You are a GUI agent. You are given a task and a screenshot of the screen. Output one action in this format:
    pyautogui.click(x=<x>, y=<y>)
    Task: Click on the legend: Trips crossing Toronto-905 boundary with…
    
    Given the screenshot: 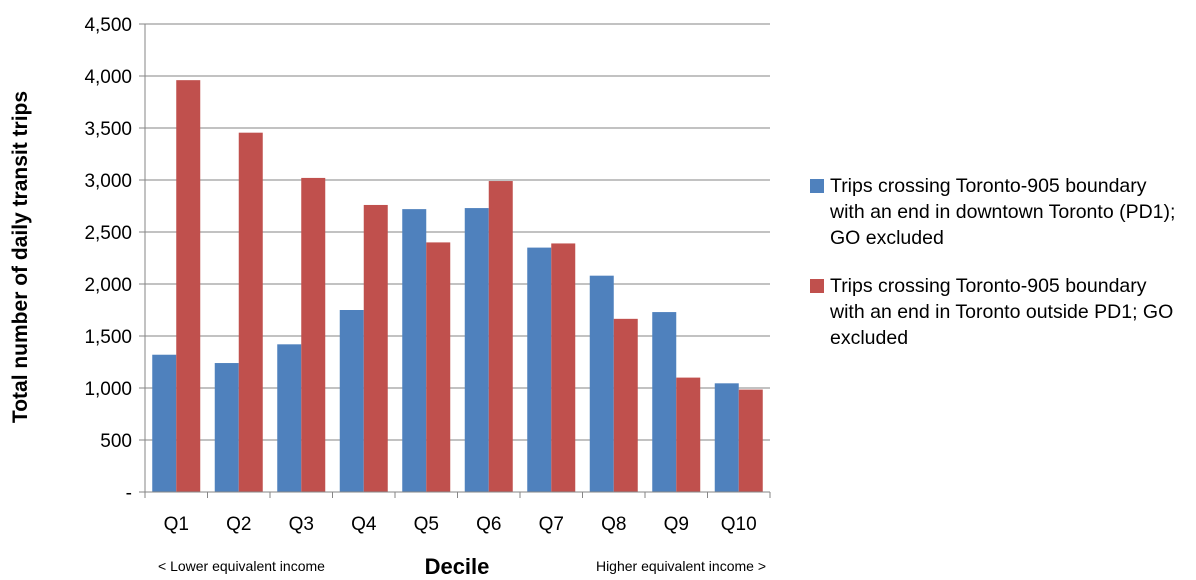 What is the action you would take?
    pyautogui.click(x=1000, y=273)
    